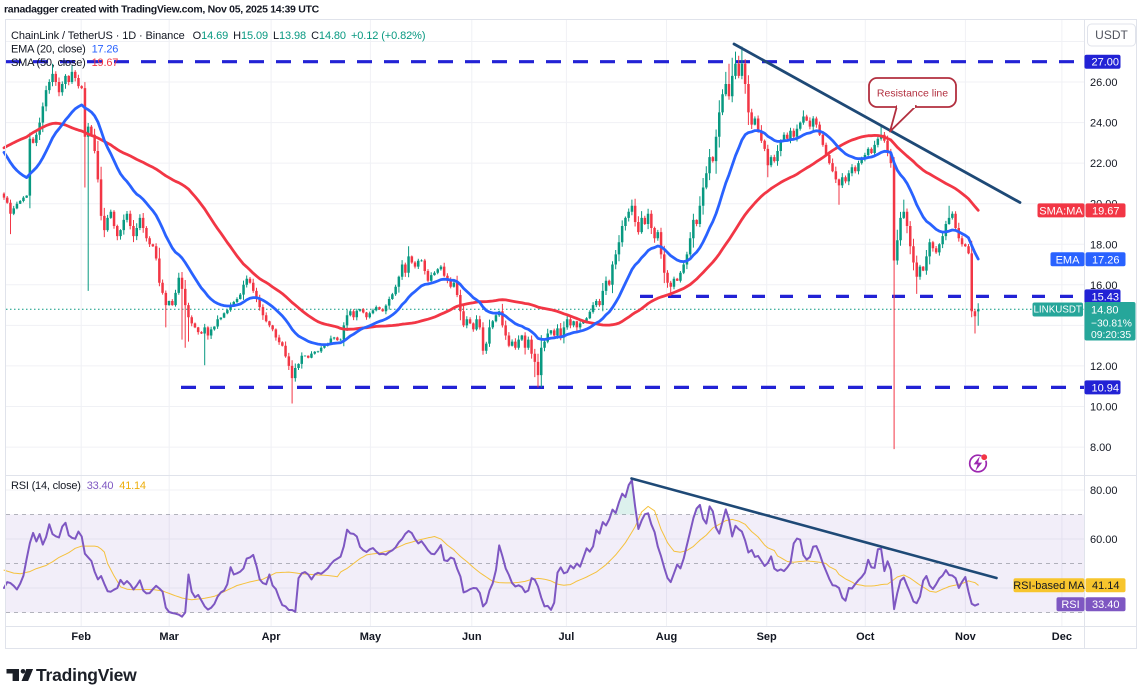 This screenshot has width=1142, height=699. What do you see at coordinates (1106, 388) in the screenshot?
I see `svg-text: 10.94` at bounding box center [1106, 388].